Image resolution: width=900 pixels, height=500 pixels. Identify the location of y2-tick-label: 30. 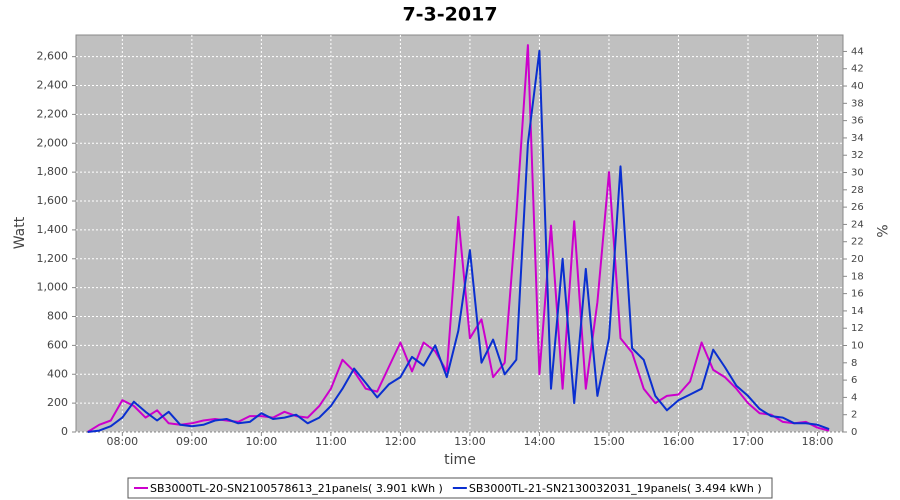
(857, 173).